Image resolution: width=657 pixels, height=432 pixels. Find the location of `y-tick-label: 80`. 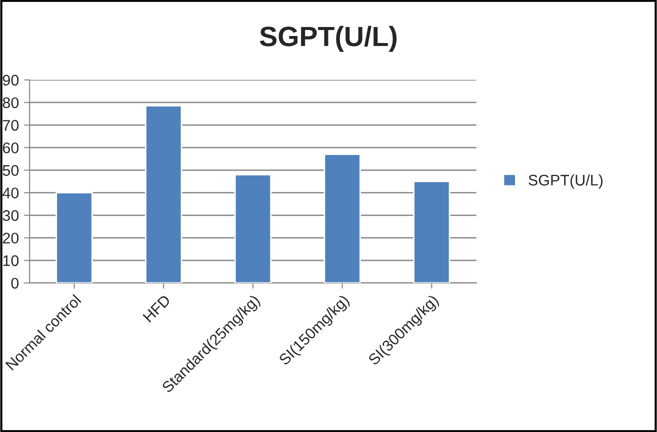

y-tick-label: 80 is located at coordinates (10, 102).